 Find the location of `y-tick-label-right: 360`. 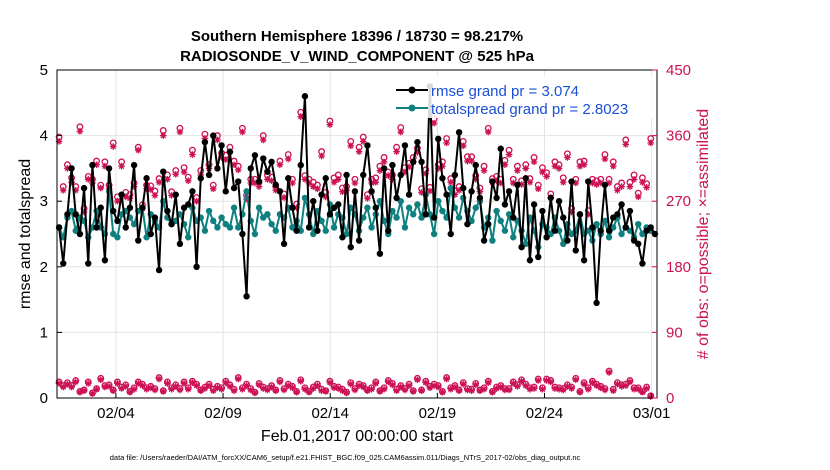

y-tick-label-right: 360 is located at coordinates (678, 136).